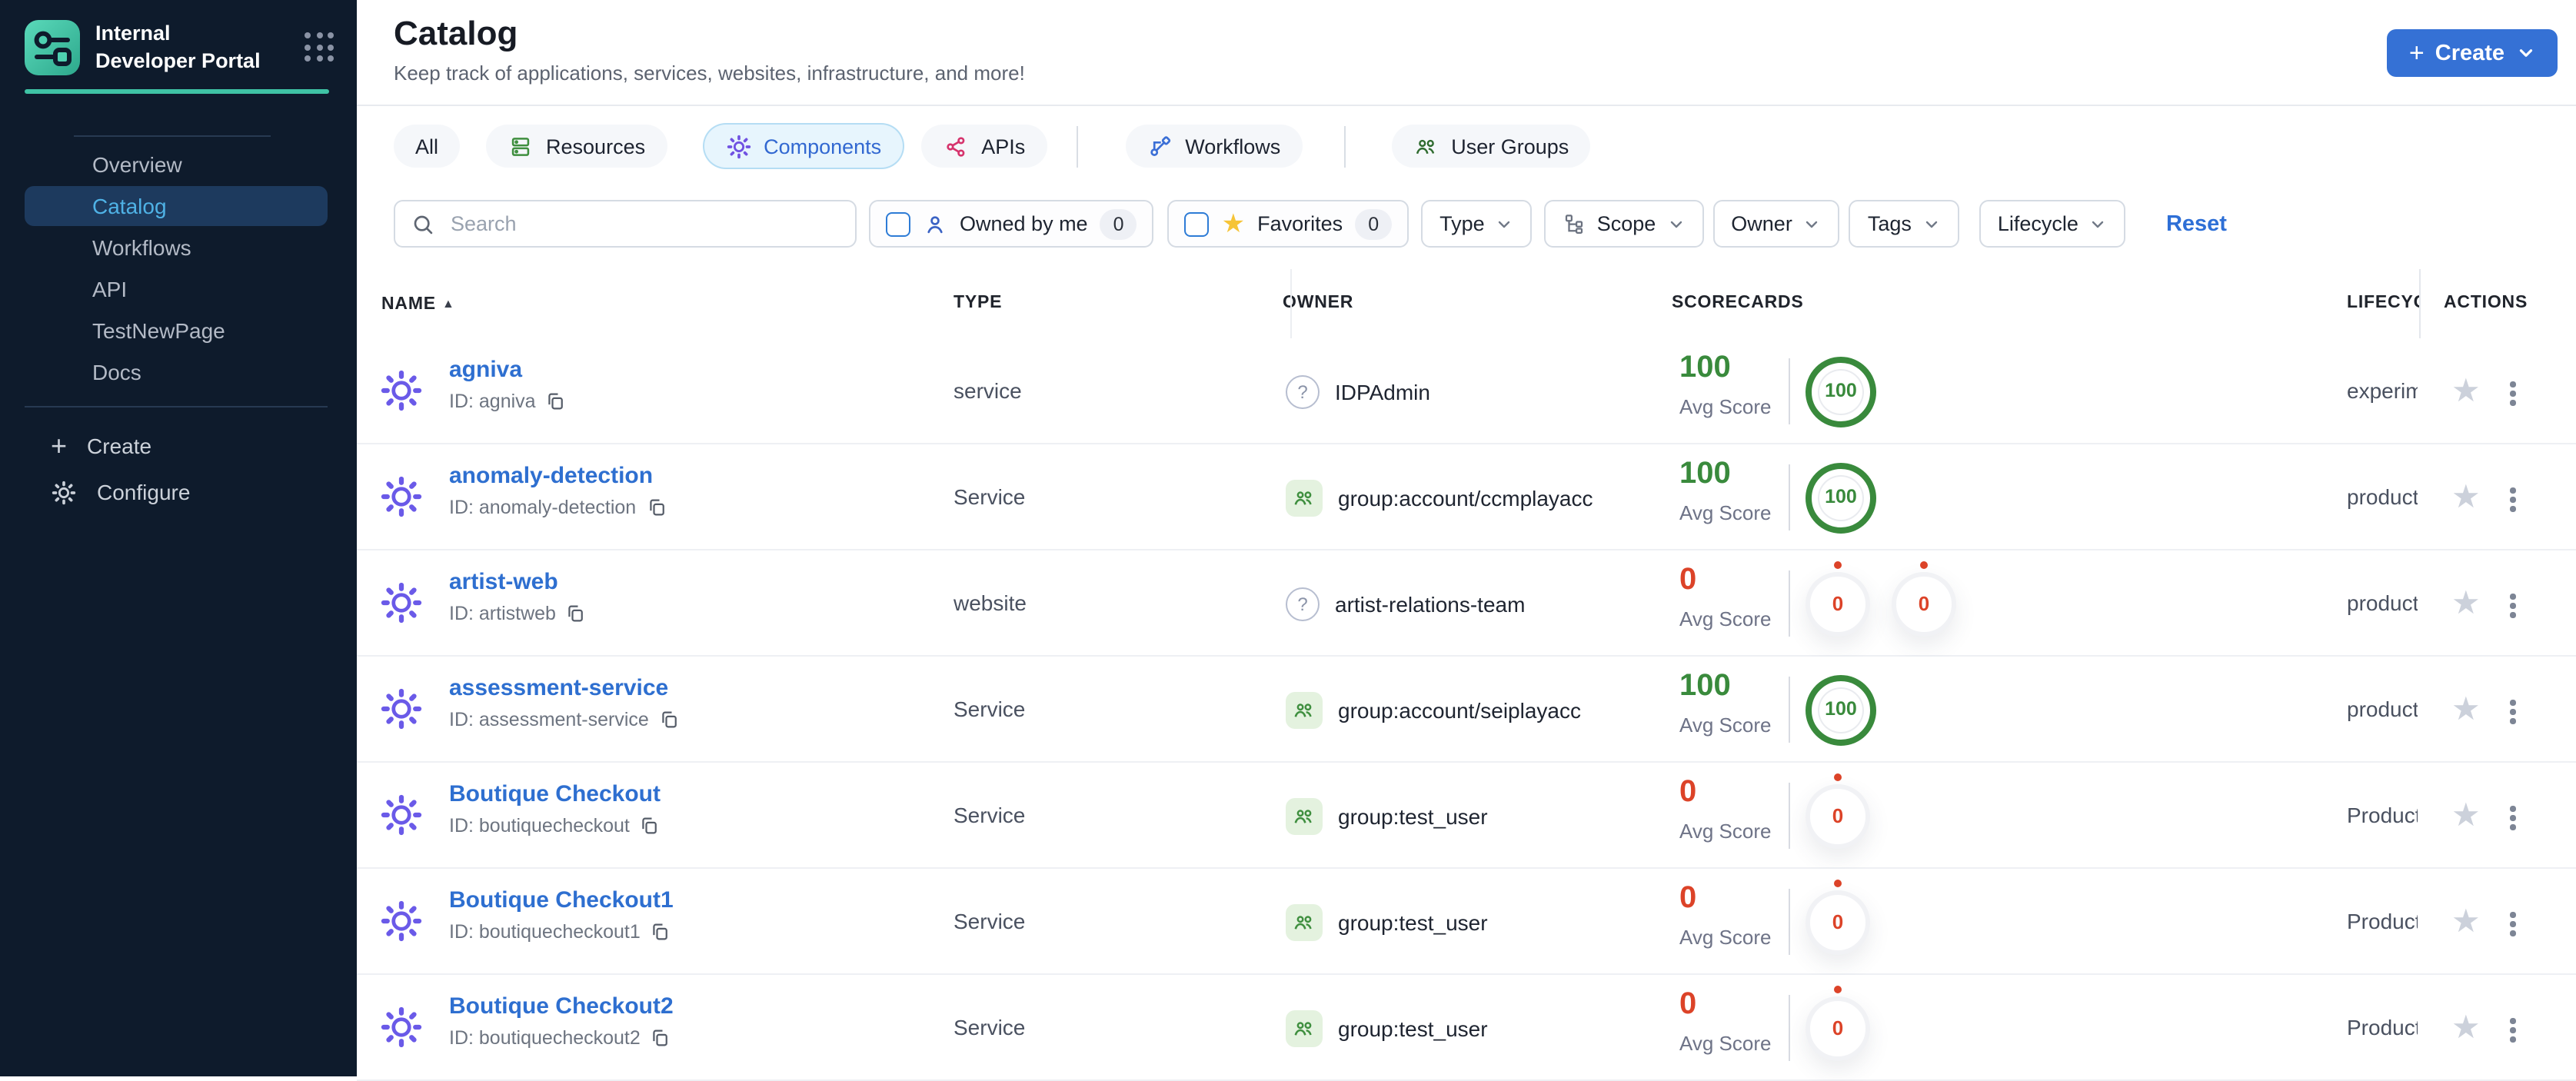 The height and width of the screenshot is (1081, 2576). What do you see at coordinates (1462, 223) in the screenshot?
I see `dropdown-label: Type` at bounding box center [1462, 223].